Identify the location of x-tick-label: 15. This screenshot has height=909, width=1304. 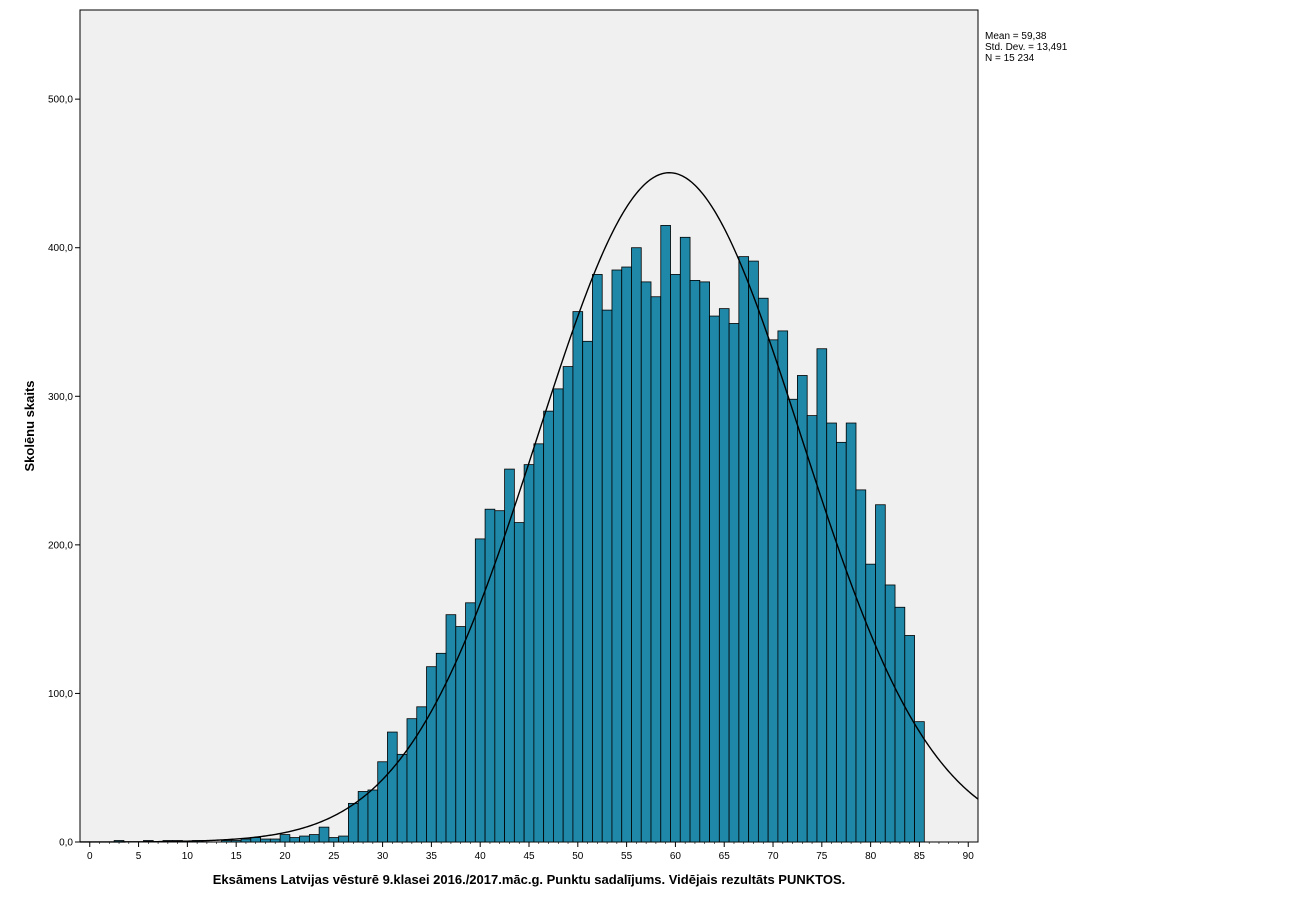
(237, 856).